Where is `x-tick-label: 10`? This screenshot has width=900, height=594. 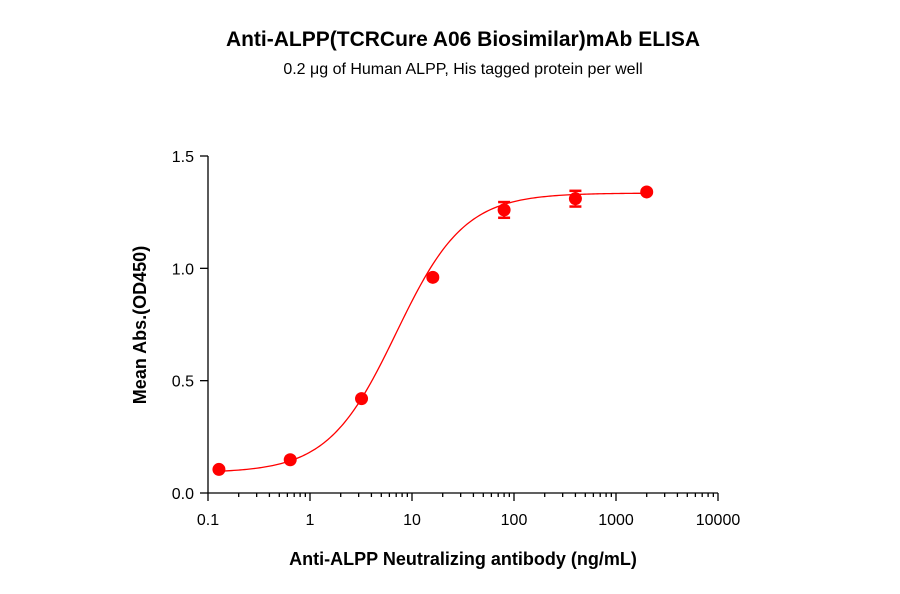 x-tick-label: 10 is located at coordinates (412, 520).